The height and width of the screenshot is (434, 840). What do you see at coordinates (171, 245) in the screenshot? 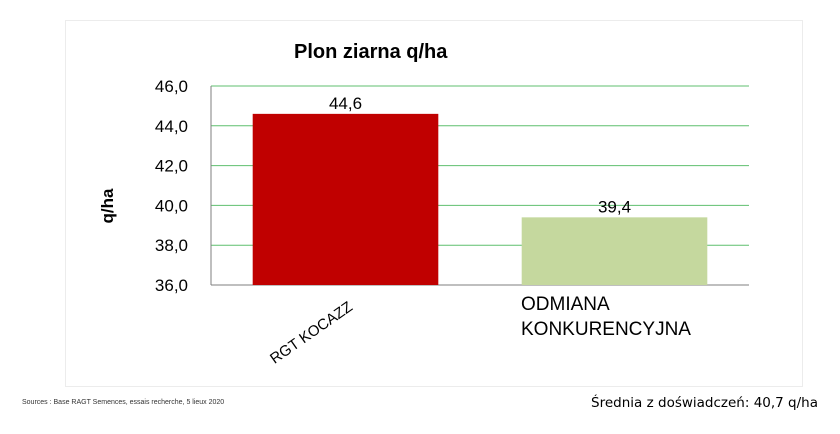
I see `y-tick-label: 38,0` at bounding box center [171, 245].